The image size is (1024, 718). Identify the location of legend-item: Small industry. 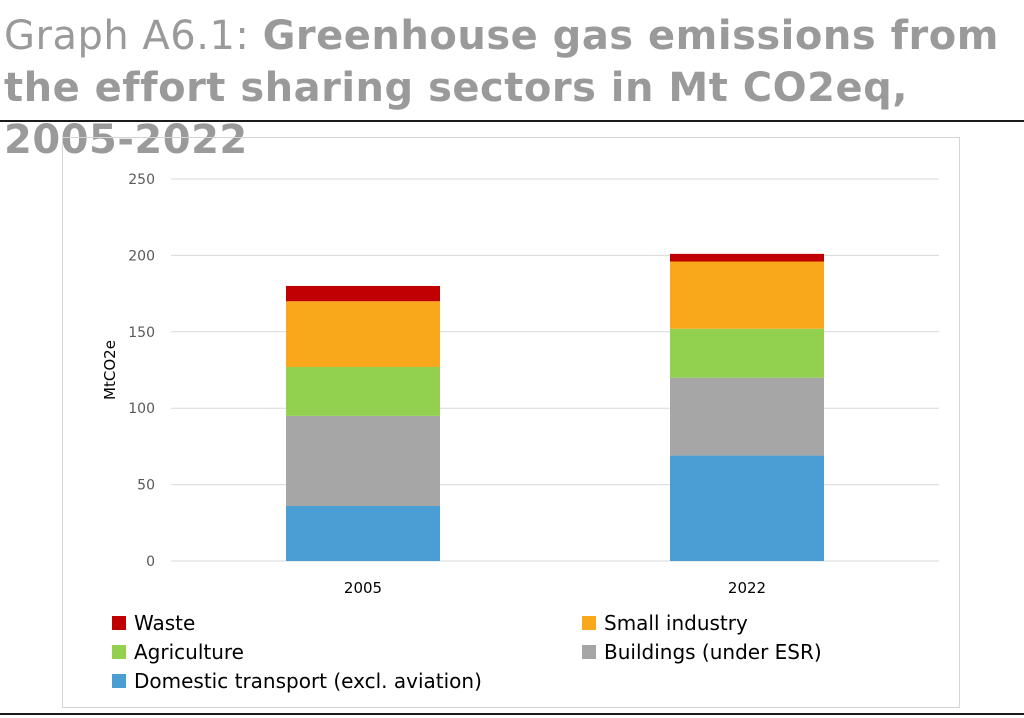
(665, 623).